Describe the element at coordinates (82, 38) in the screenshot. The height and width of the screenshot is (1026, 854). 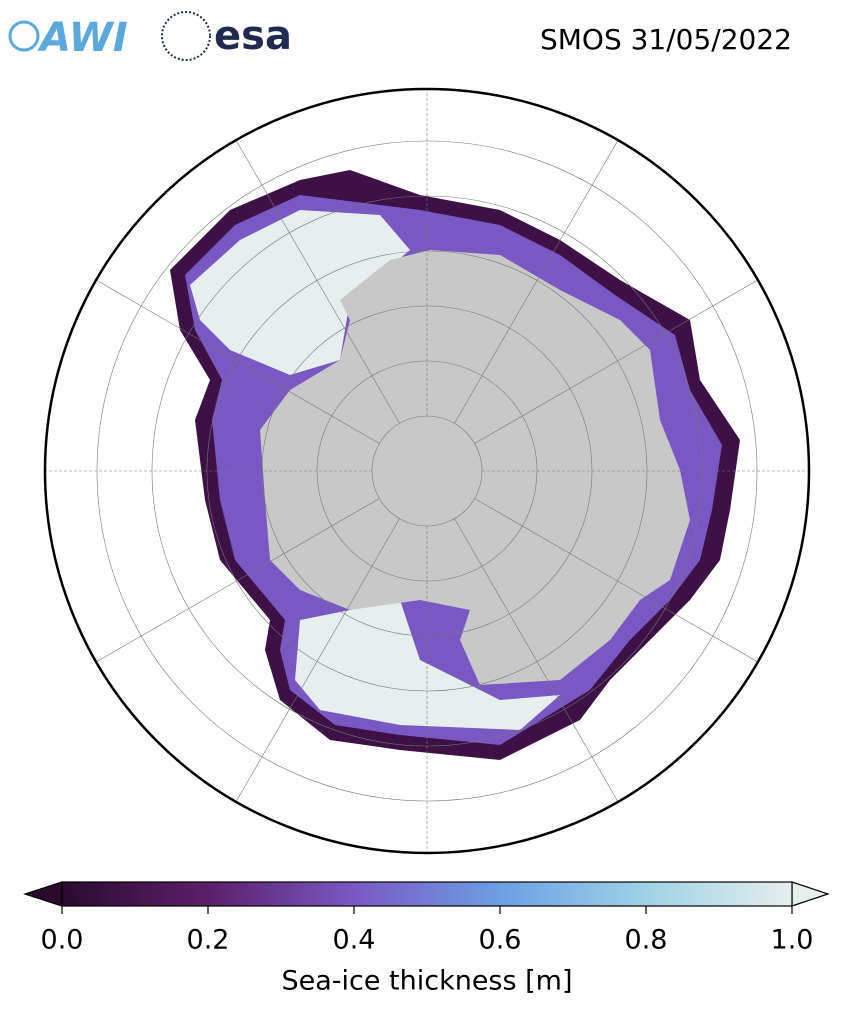
I see `logo-text: AWI` at that location.